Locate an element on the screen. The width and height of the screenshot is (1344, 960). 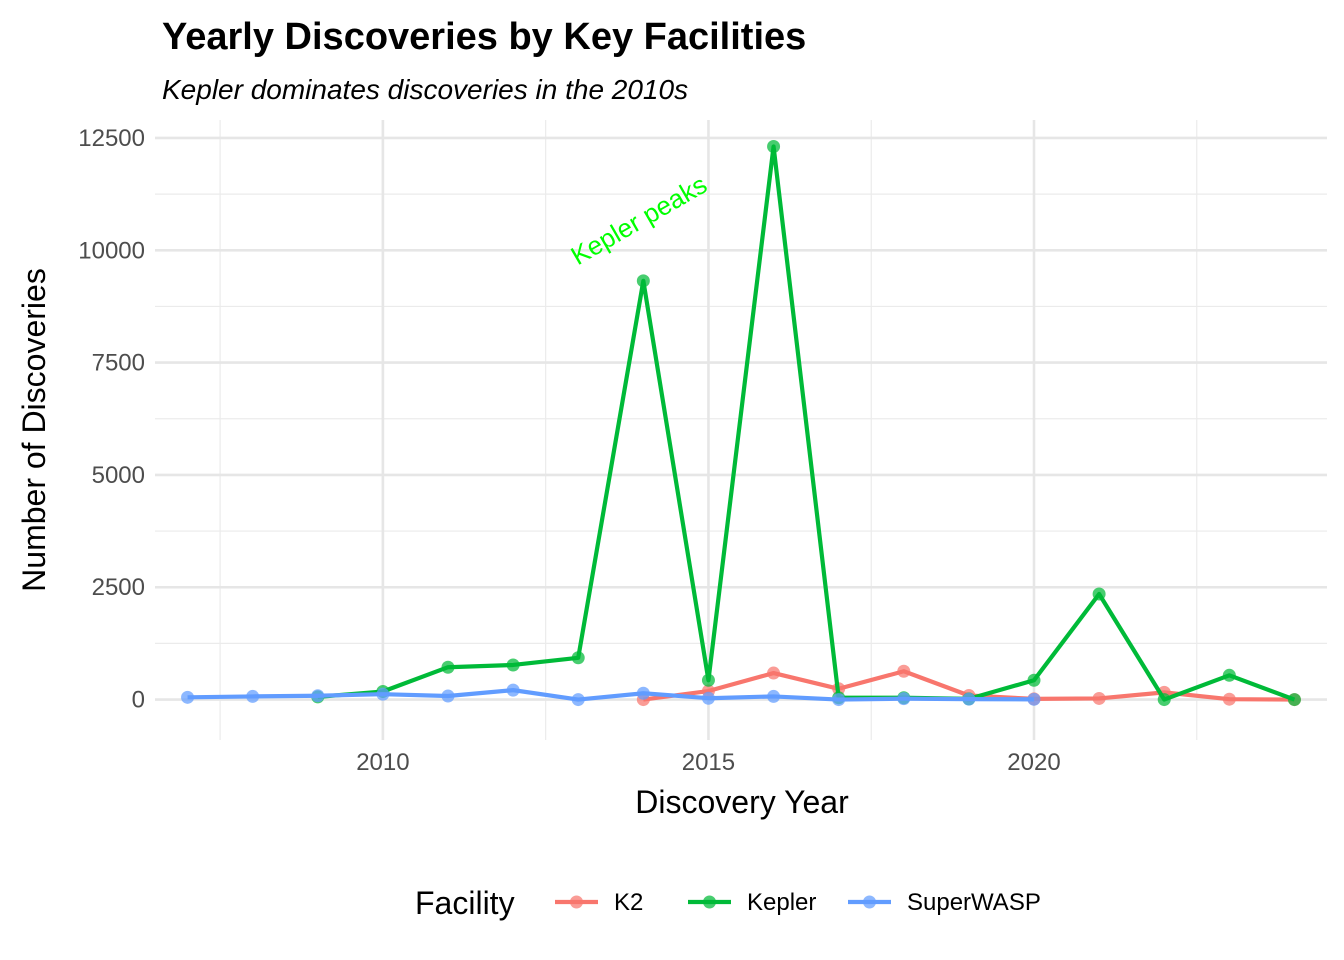
annotations: Kepler peaks is located at coordinates (639, 220).